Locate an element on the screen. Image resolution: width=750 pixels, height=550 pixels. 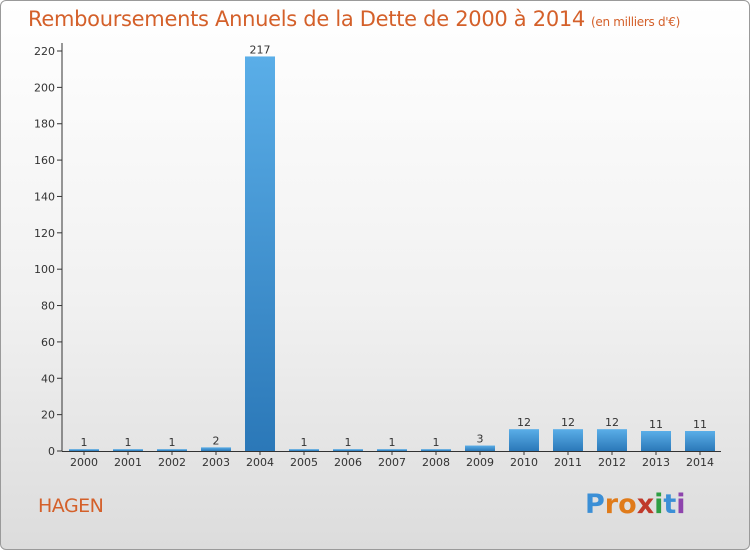
bar-2011 is located at coordinates (568, 440).